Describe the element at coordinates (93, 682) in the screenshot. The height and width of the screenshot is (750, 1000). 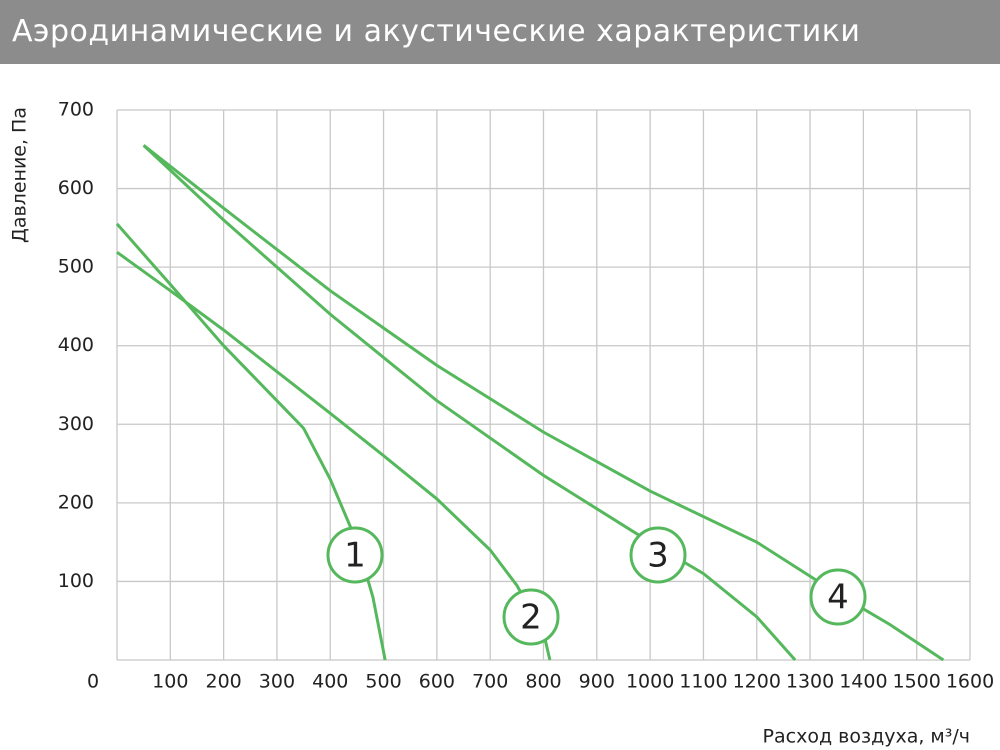
I see `x-tick-label: 0` at that location.